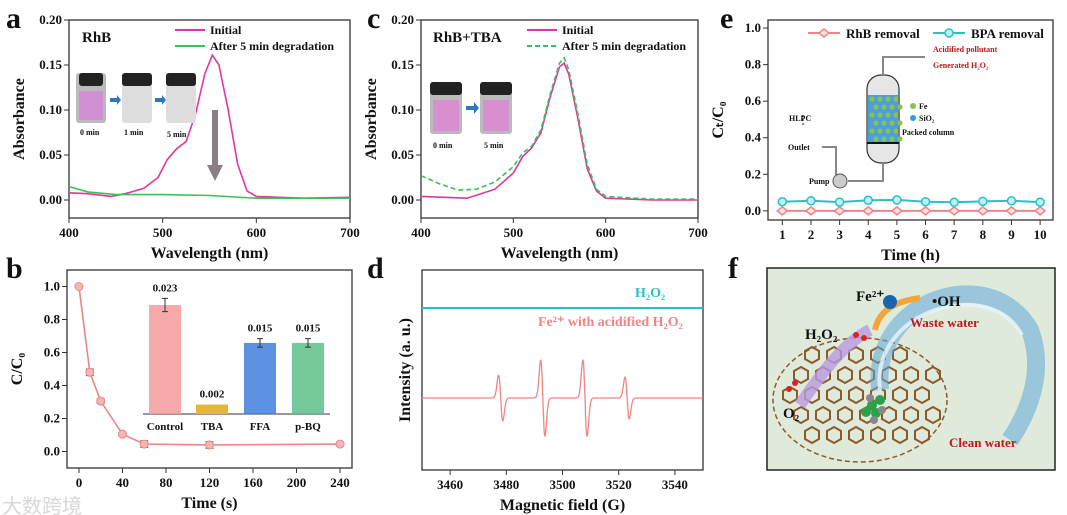 This screenshot has width=1067, height=515. I want to click on x-axis-label: Time (s), so click(209, 503).